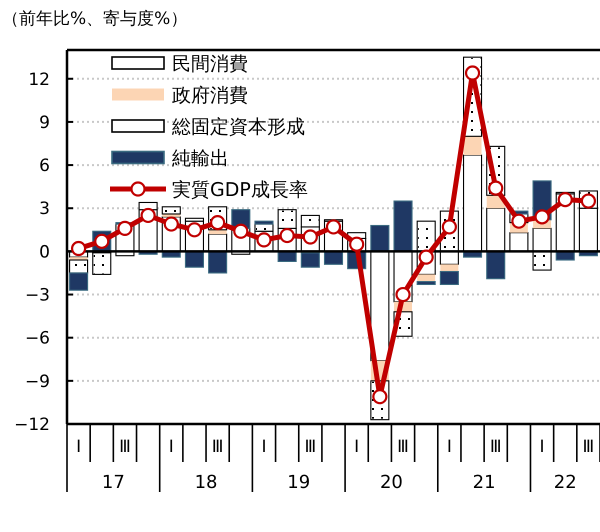  What do you see at coordinates (44, 252) in the screenshot?
I see `y-tick-label: 0` at bounding box center [44, 252].